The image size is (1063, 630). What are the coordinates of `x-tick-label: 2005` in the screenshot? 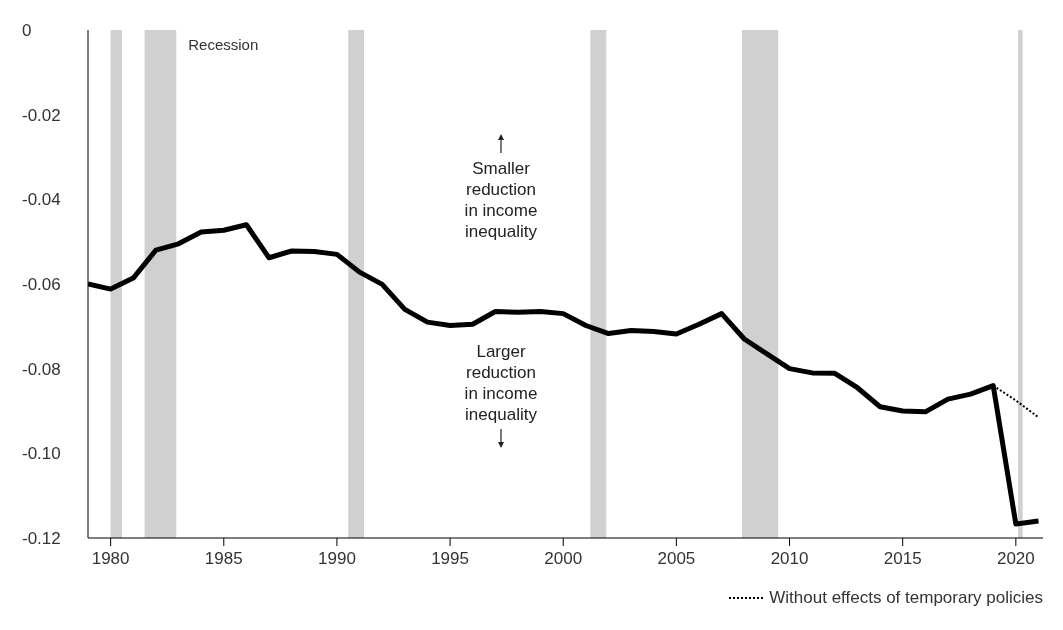 It's located at (676, 559).